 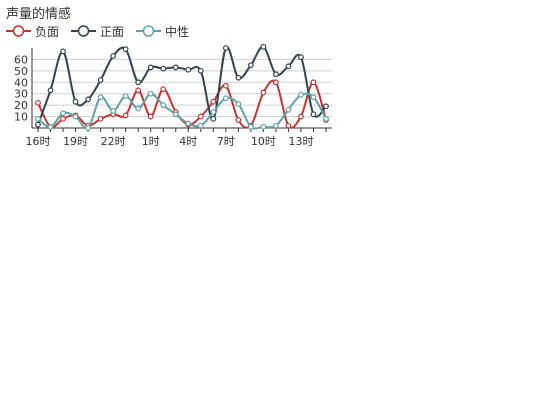 I want to click on legend-label-negative: 负面, so click(x=47, y=31).